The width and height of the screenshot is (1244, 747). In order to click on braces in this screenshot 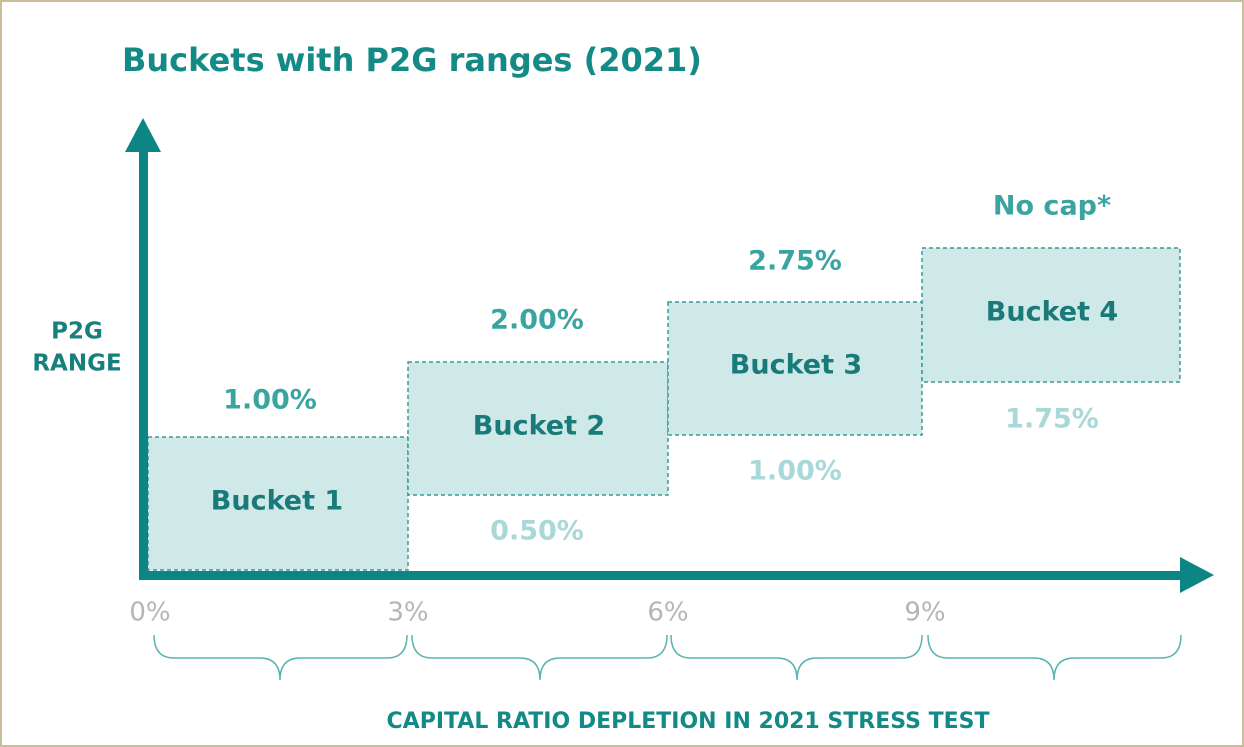, I will do `click(667, 657)`.